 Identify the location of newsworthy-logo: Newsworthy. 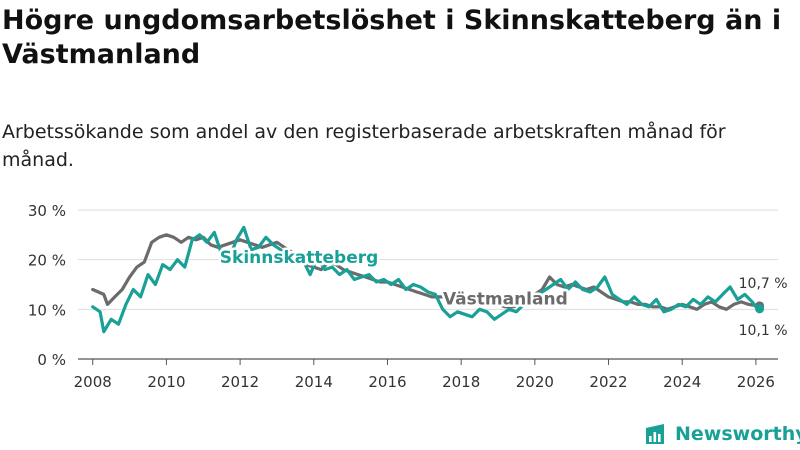
(722, 434).